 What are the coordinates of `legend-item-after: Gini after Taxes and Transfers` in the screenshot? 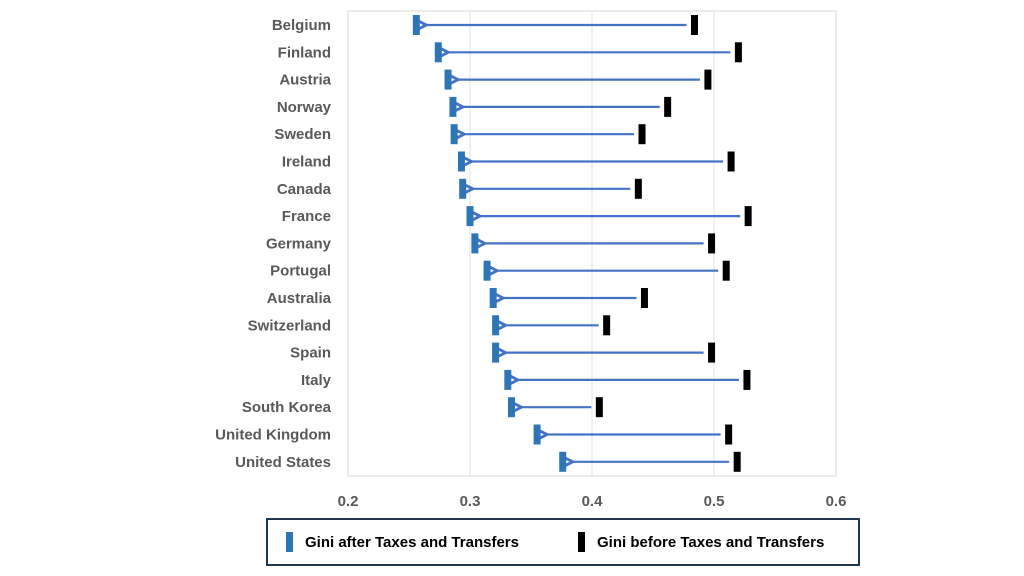 It's located at (402, 542).